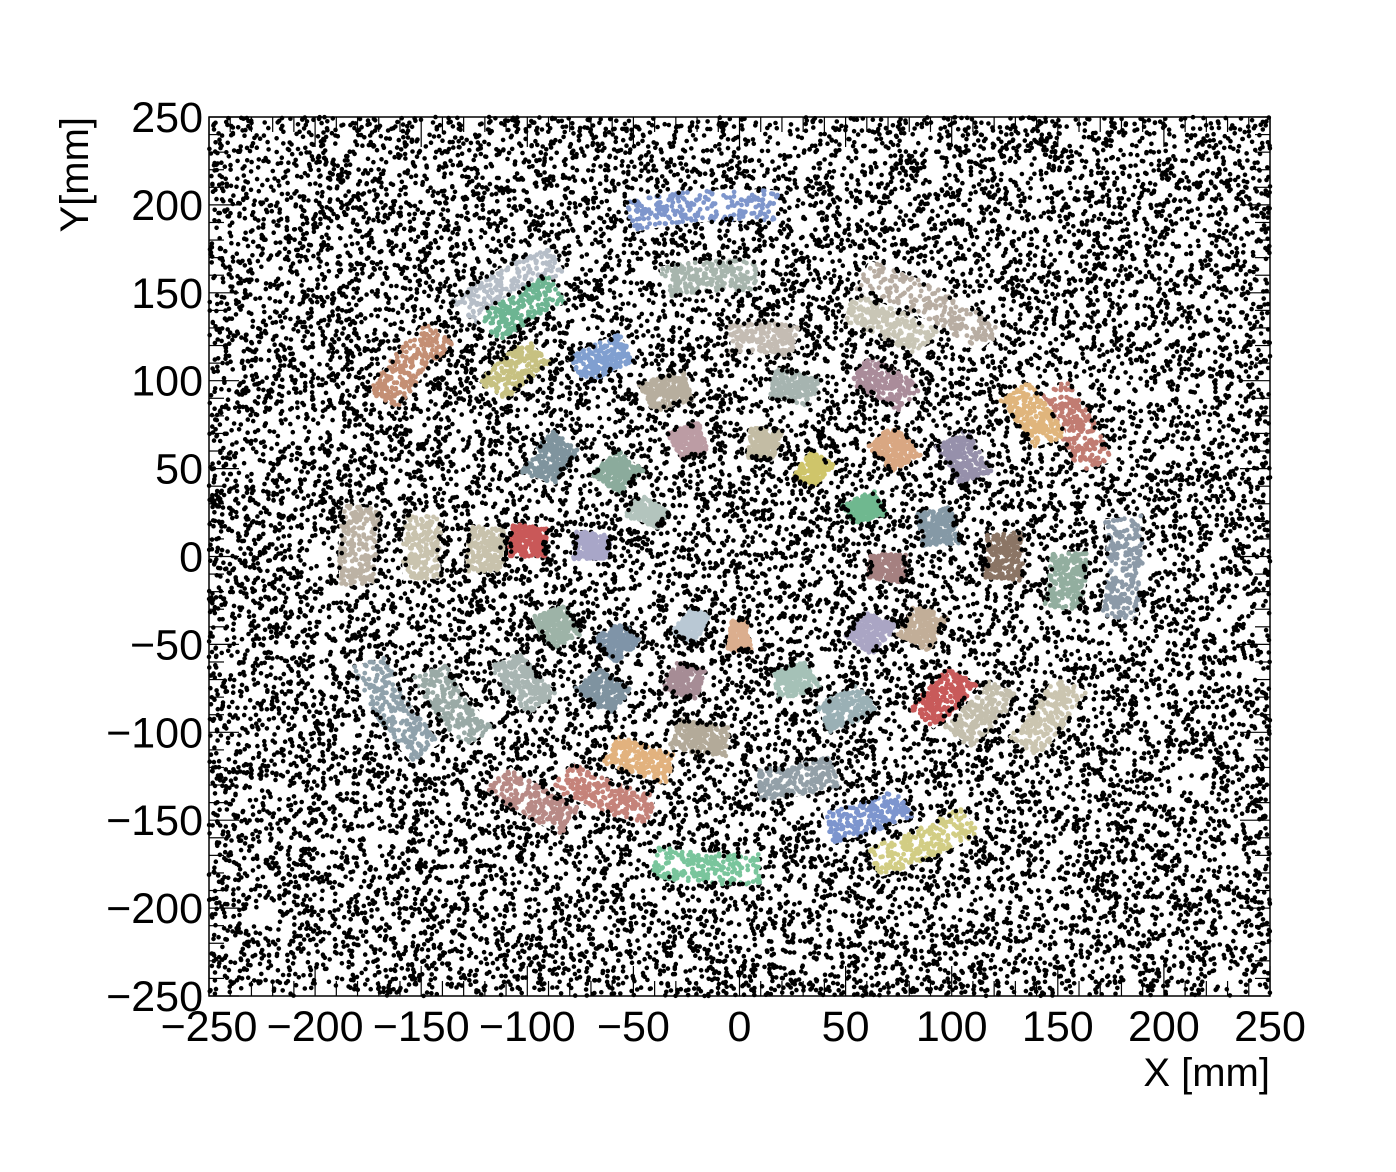 Image resolution: width=1396 pixels, height=1172 pixels. What do you see at coordinates (633, 1027) in the screenshot?
I see `x-tick-label: −50` at bounding box center [633, 1027].